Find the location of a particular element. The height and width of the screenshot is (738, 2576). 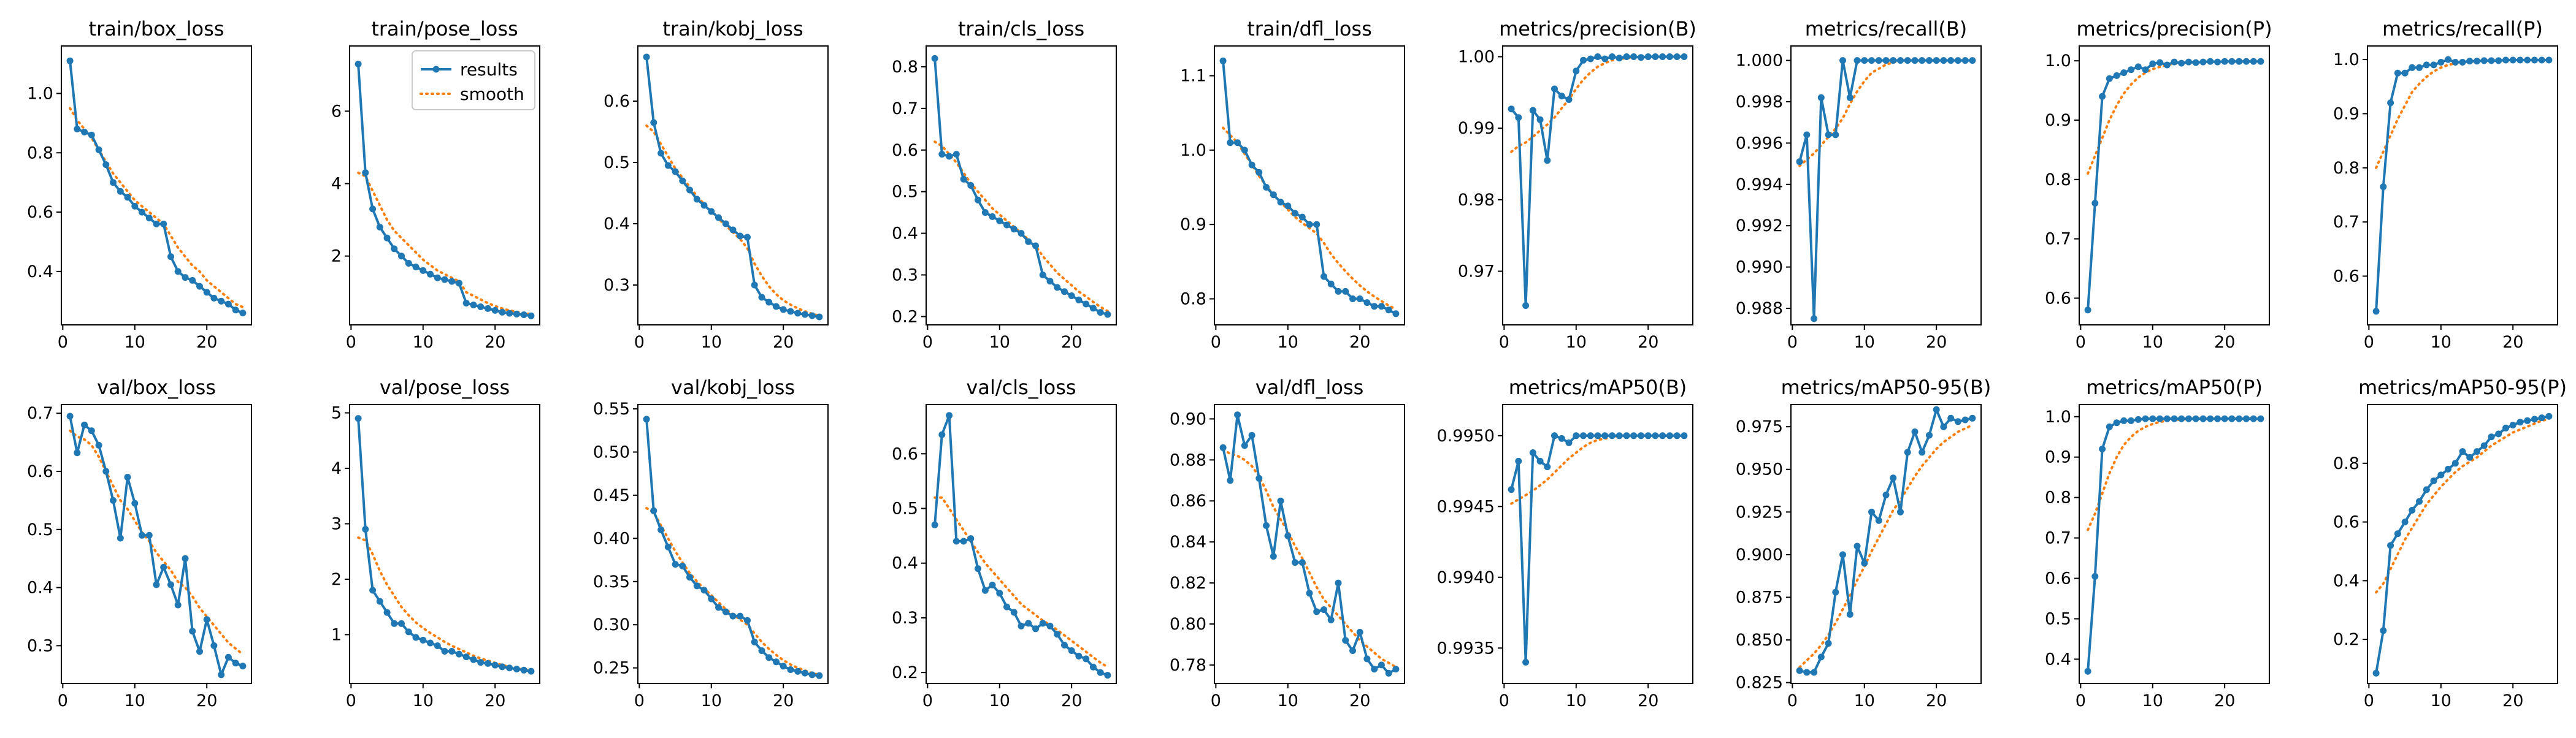

y-tick-label: 0.9950 is located at coordinates (1466, 436).